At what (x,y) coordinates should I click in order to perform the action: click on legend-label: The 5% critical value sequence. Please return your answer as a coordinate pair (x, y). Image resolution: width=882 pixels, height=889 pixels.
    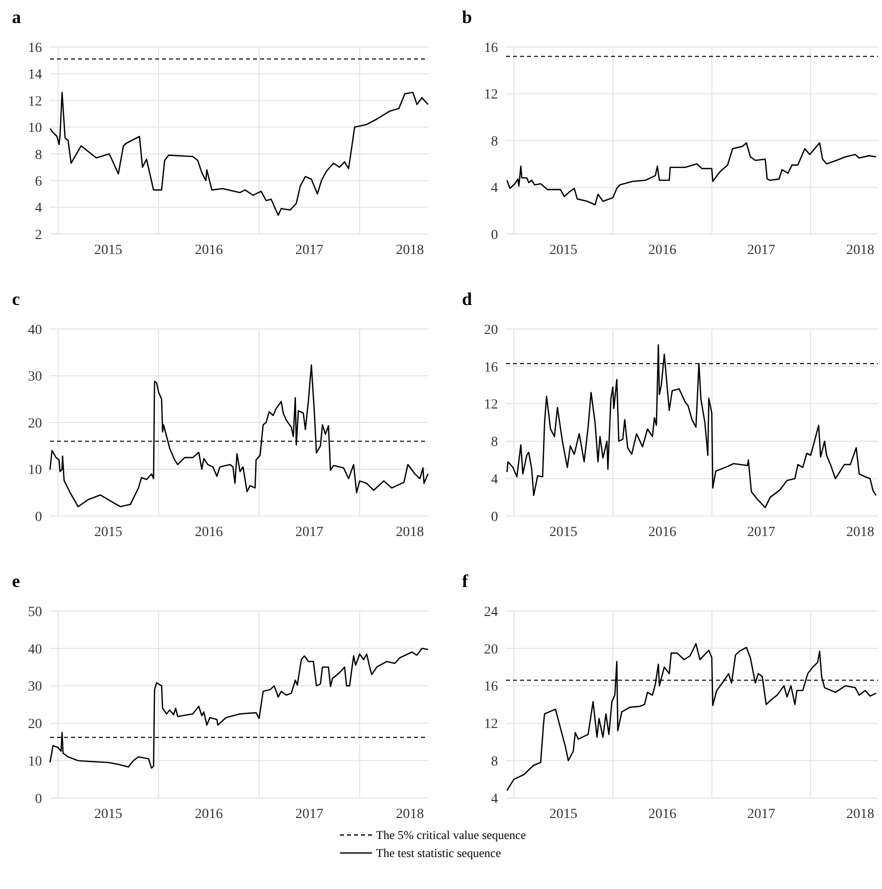
    Looking at the image, I should click on (451, 835).